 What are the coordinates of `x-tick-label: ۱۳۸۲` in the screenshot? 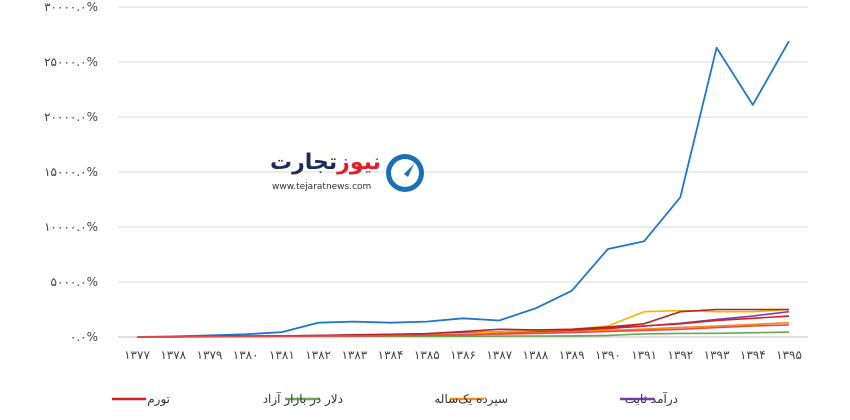 It's located at (318, 355).